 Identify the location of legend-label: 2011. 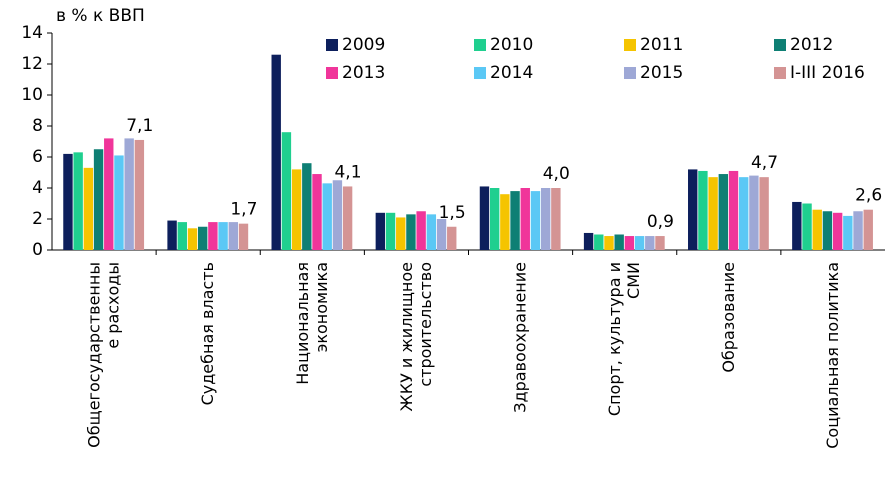
(661, 45).